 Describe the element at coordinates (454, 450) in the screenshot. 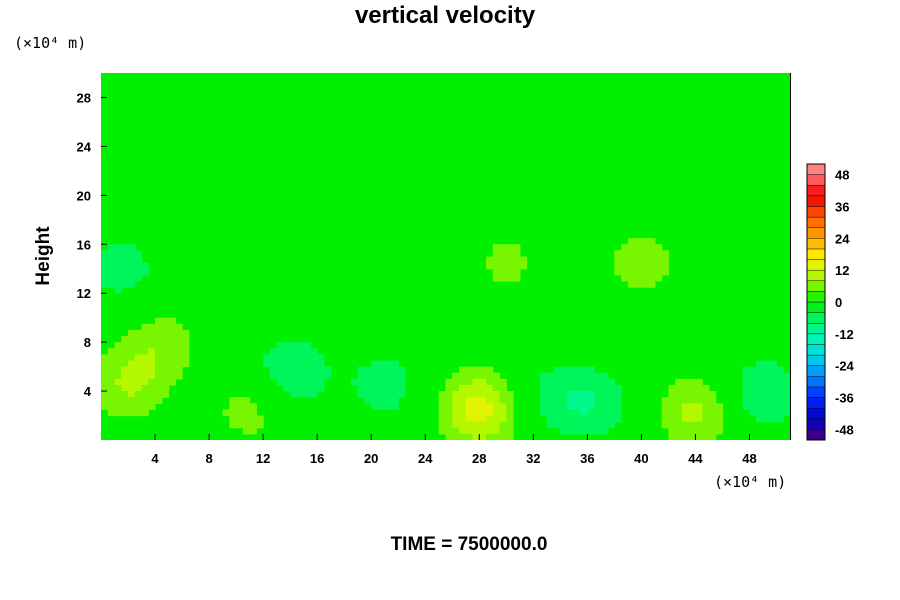

I see `x-axis-ticks: 4 8 12 16 20 24 28 32 36 40 44 48` at that location.